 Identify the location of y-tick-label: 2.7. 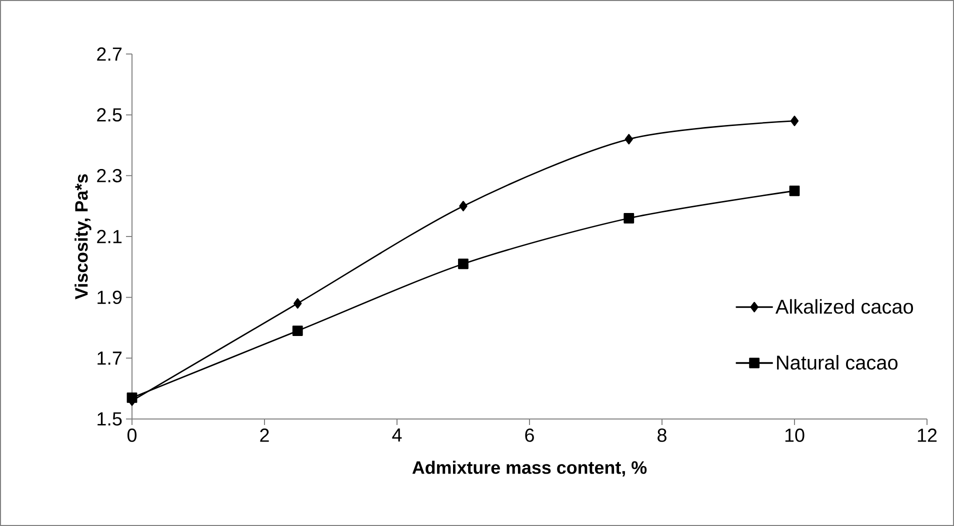
(109, 54).